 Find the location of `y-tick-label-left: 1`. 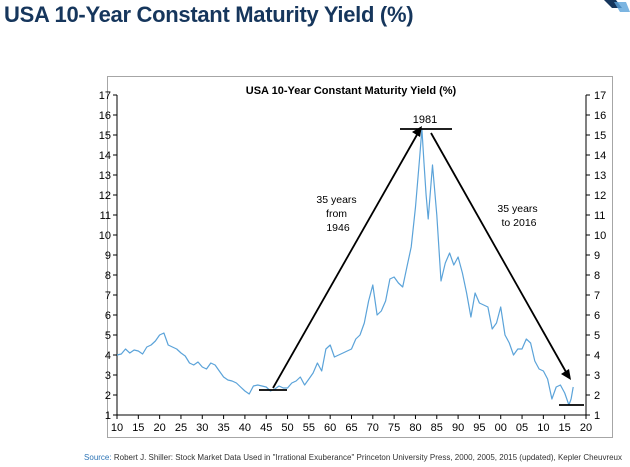

y-tick-label-left: 1 is located at coordinates (108, 416).